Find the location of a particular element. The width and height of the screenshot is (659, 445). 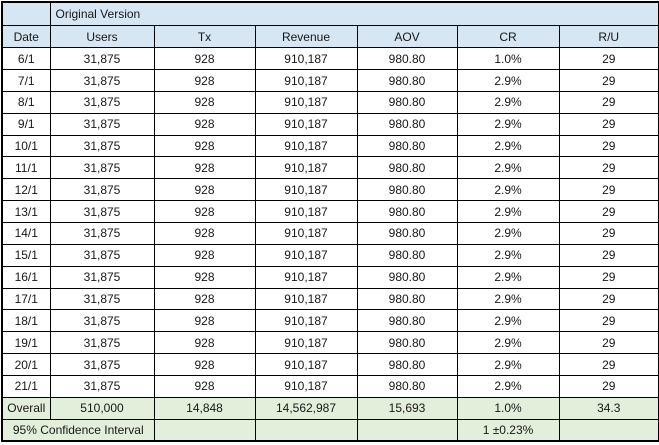

overall-tx-cell: 14,848 is located at coordinates (204, 408).